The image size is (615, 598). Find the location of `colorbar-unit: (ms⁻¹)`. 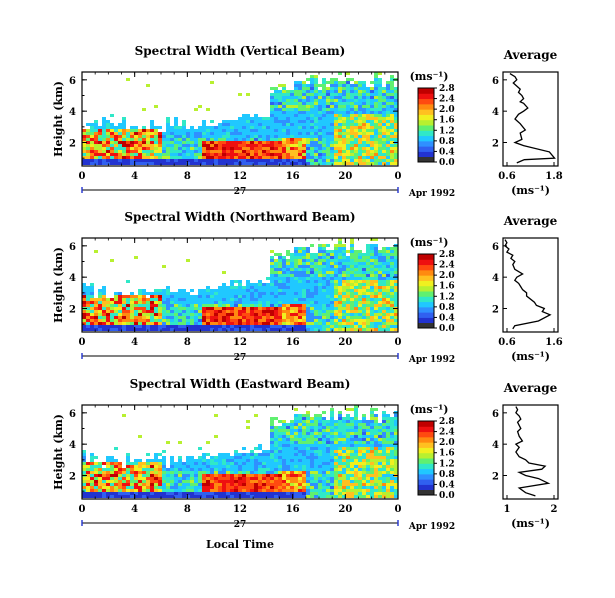

colorbar-unit: (ms⁻¹) is located at coordinates (429, 242).